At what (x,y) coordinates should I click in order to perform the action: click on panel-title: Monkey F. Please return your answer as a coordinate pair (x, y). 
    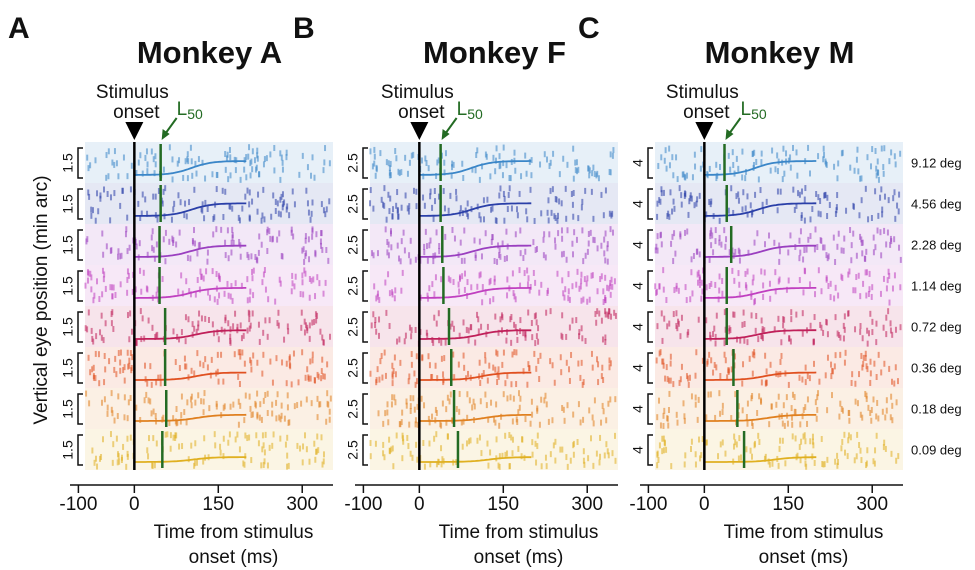
    Looking at the image, I should click on (494, 52).